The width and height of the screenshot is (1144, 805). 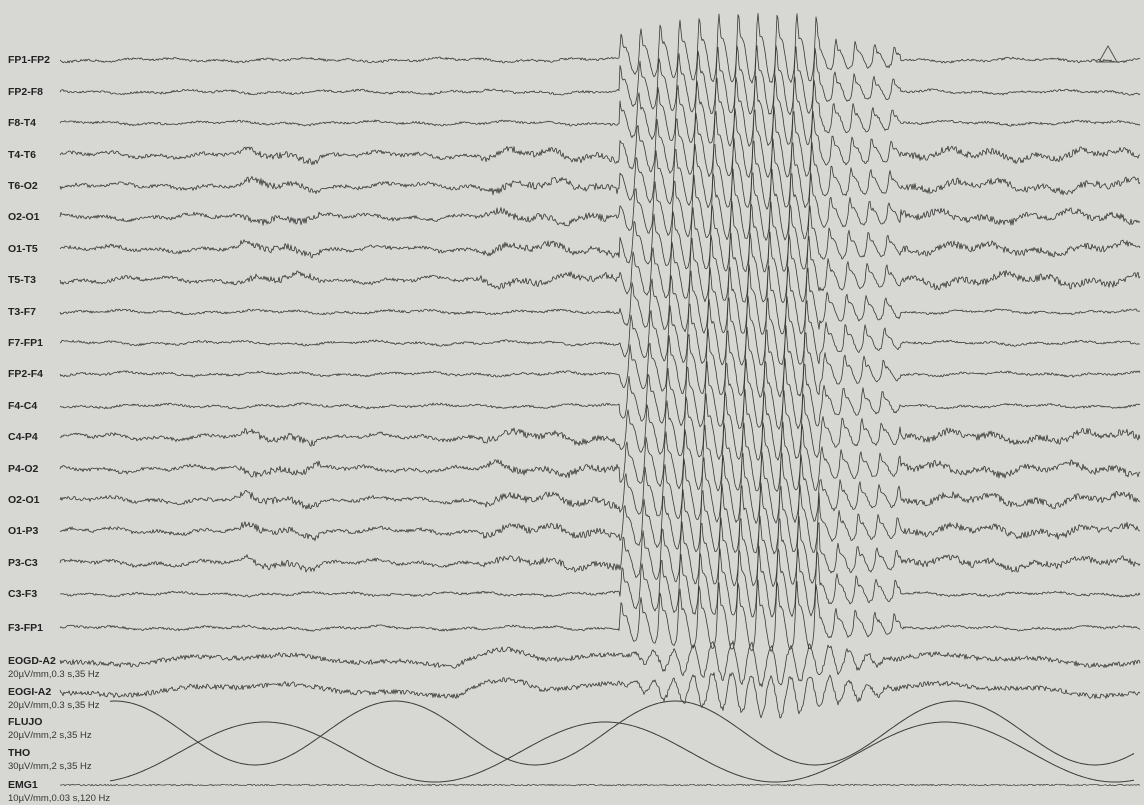 What do you see at coordinates (32, 661) in the screenshot?
I see `channel-label-eogd-a2: EOGD-A2` at bounding box center [32, 661].